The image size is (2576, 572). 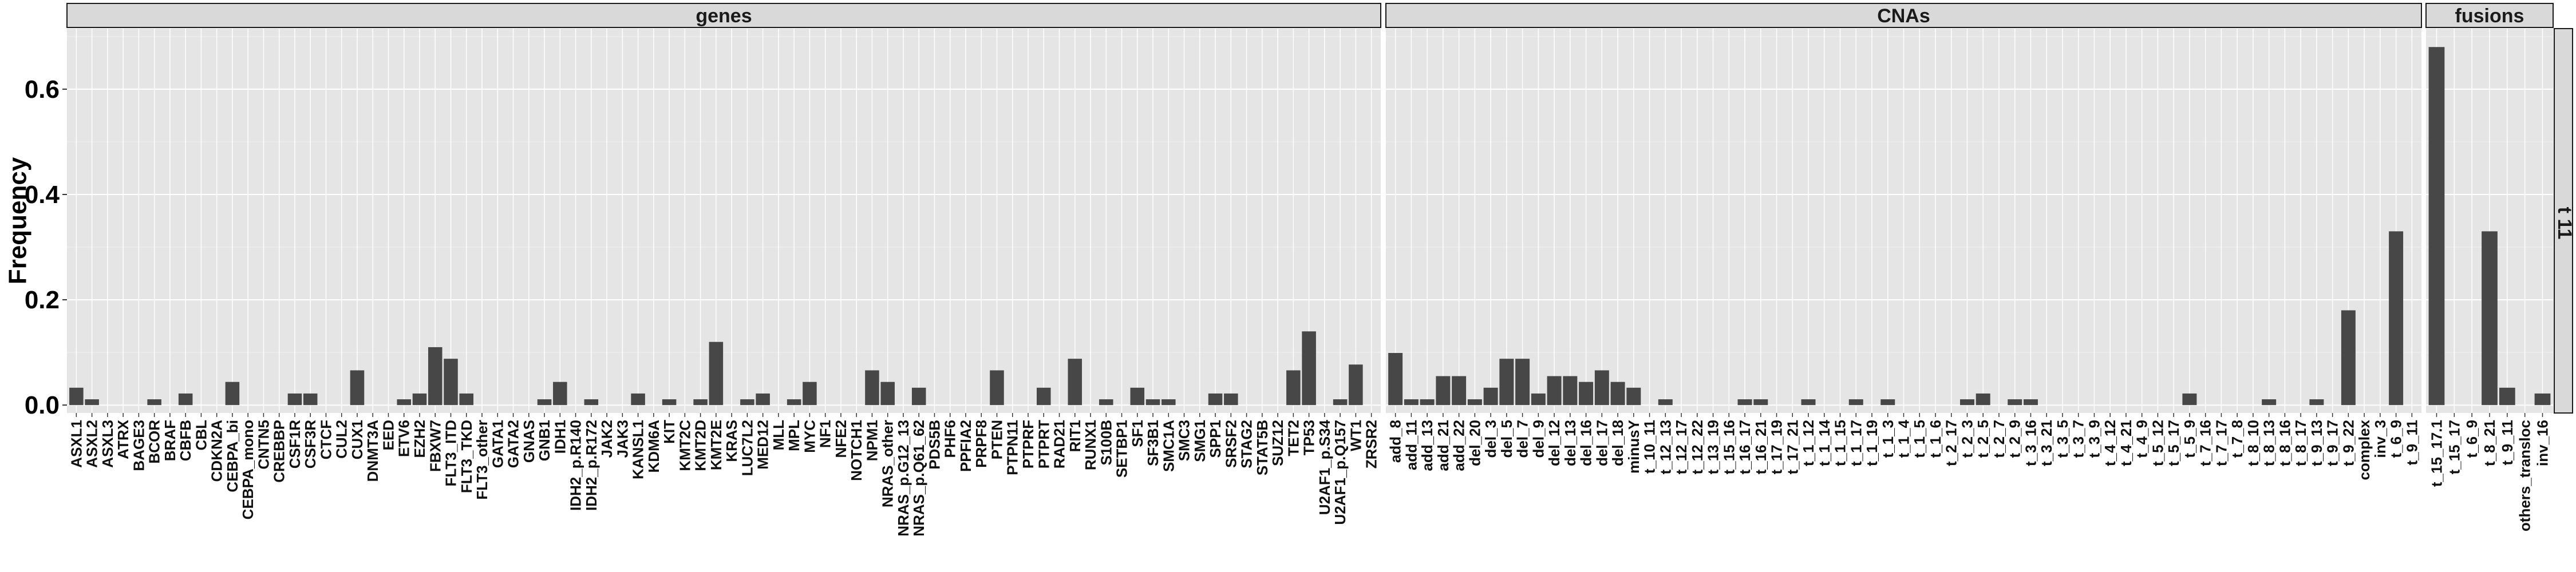 I want to click on x-tick-label: KIT, so click(x=669, y=432).